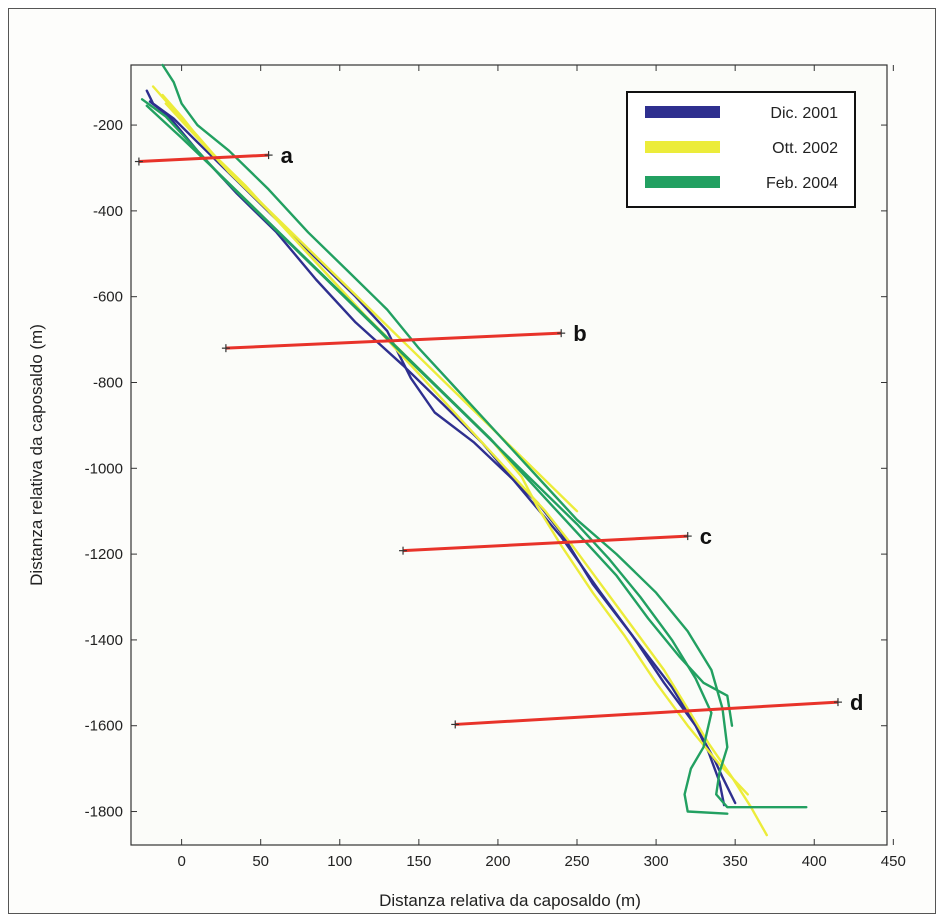 The height and width of the screenshot is (922, 946). I want to click on x-tick-label: 300, so click(656, 861).